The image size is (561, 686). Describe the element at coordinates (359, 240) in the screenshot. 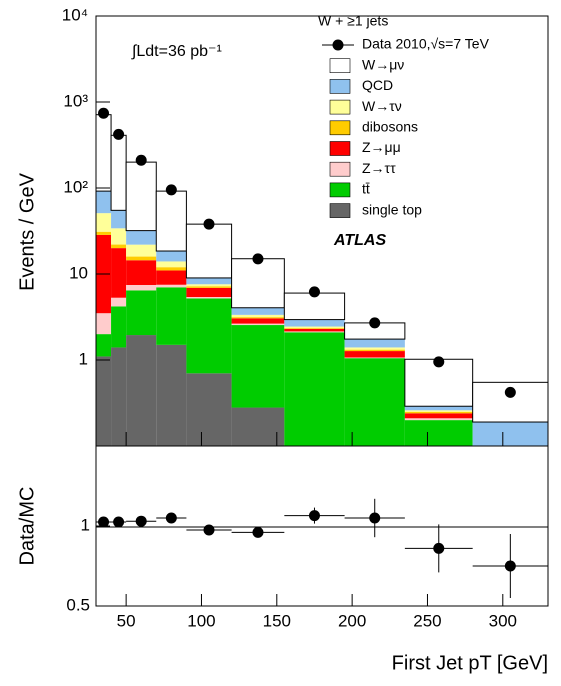

I see `atlas-label: ATLAS` at that location.